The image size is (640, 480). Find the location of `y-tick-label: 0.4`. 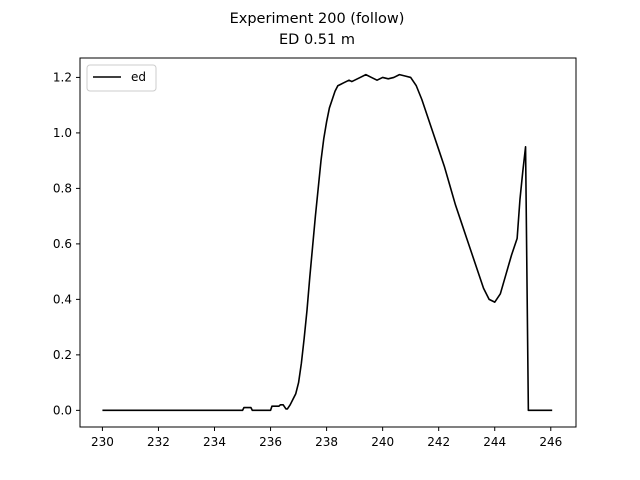

y-tick-label: 0.4 is located at coordinates (62, 299).